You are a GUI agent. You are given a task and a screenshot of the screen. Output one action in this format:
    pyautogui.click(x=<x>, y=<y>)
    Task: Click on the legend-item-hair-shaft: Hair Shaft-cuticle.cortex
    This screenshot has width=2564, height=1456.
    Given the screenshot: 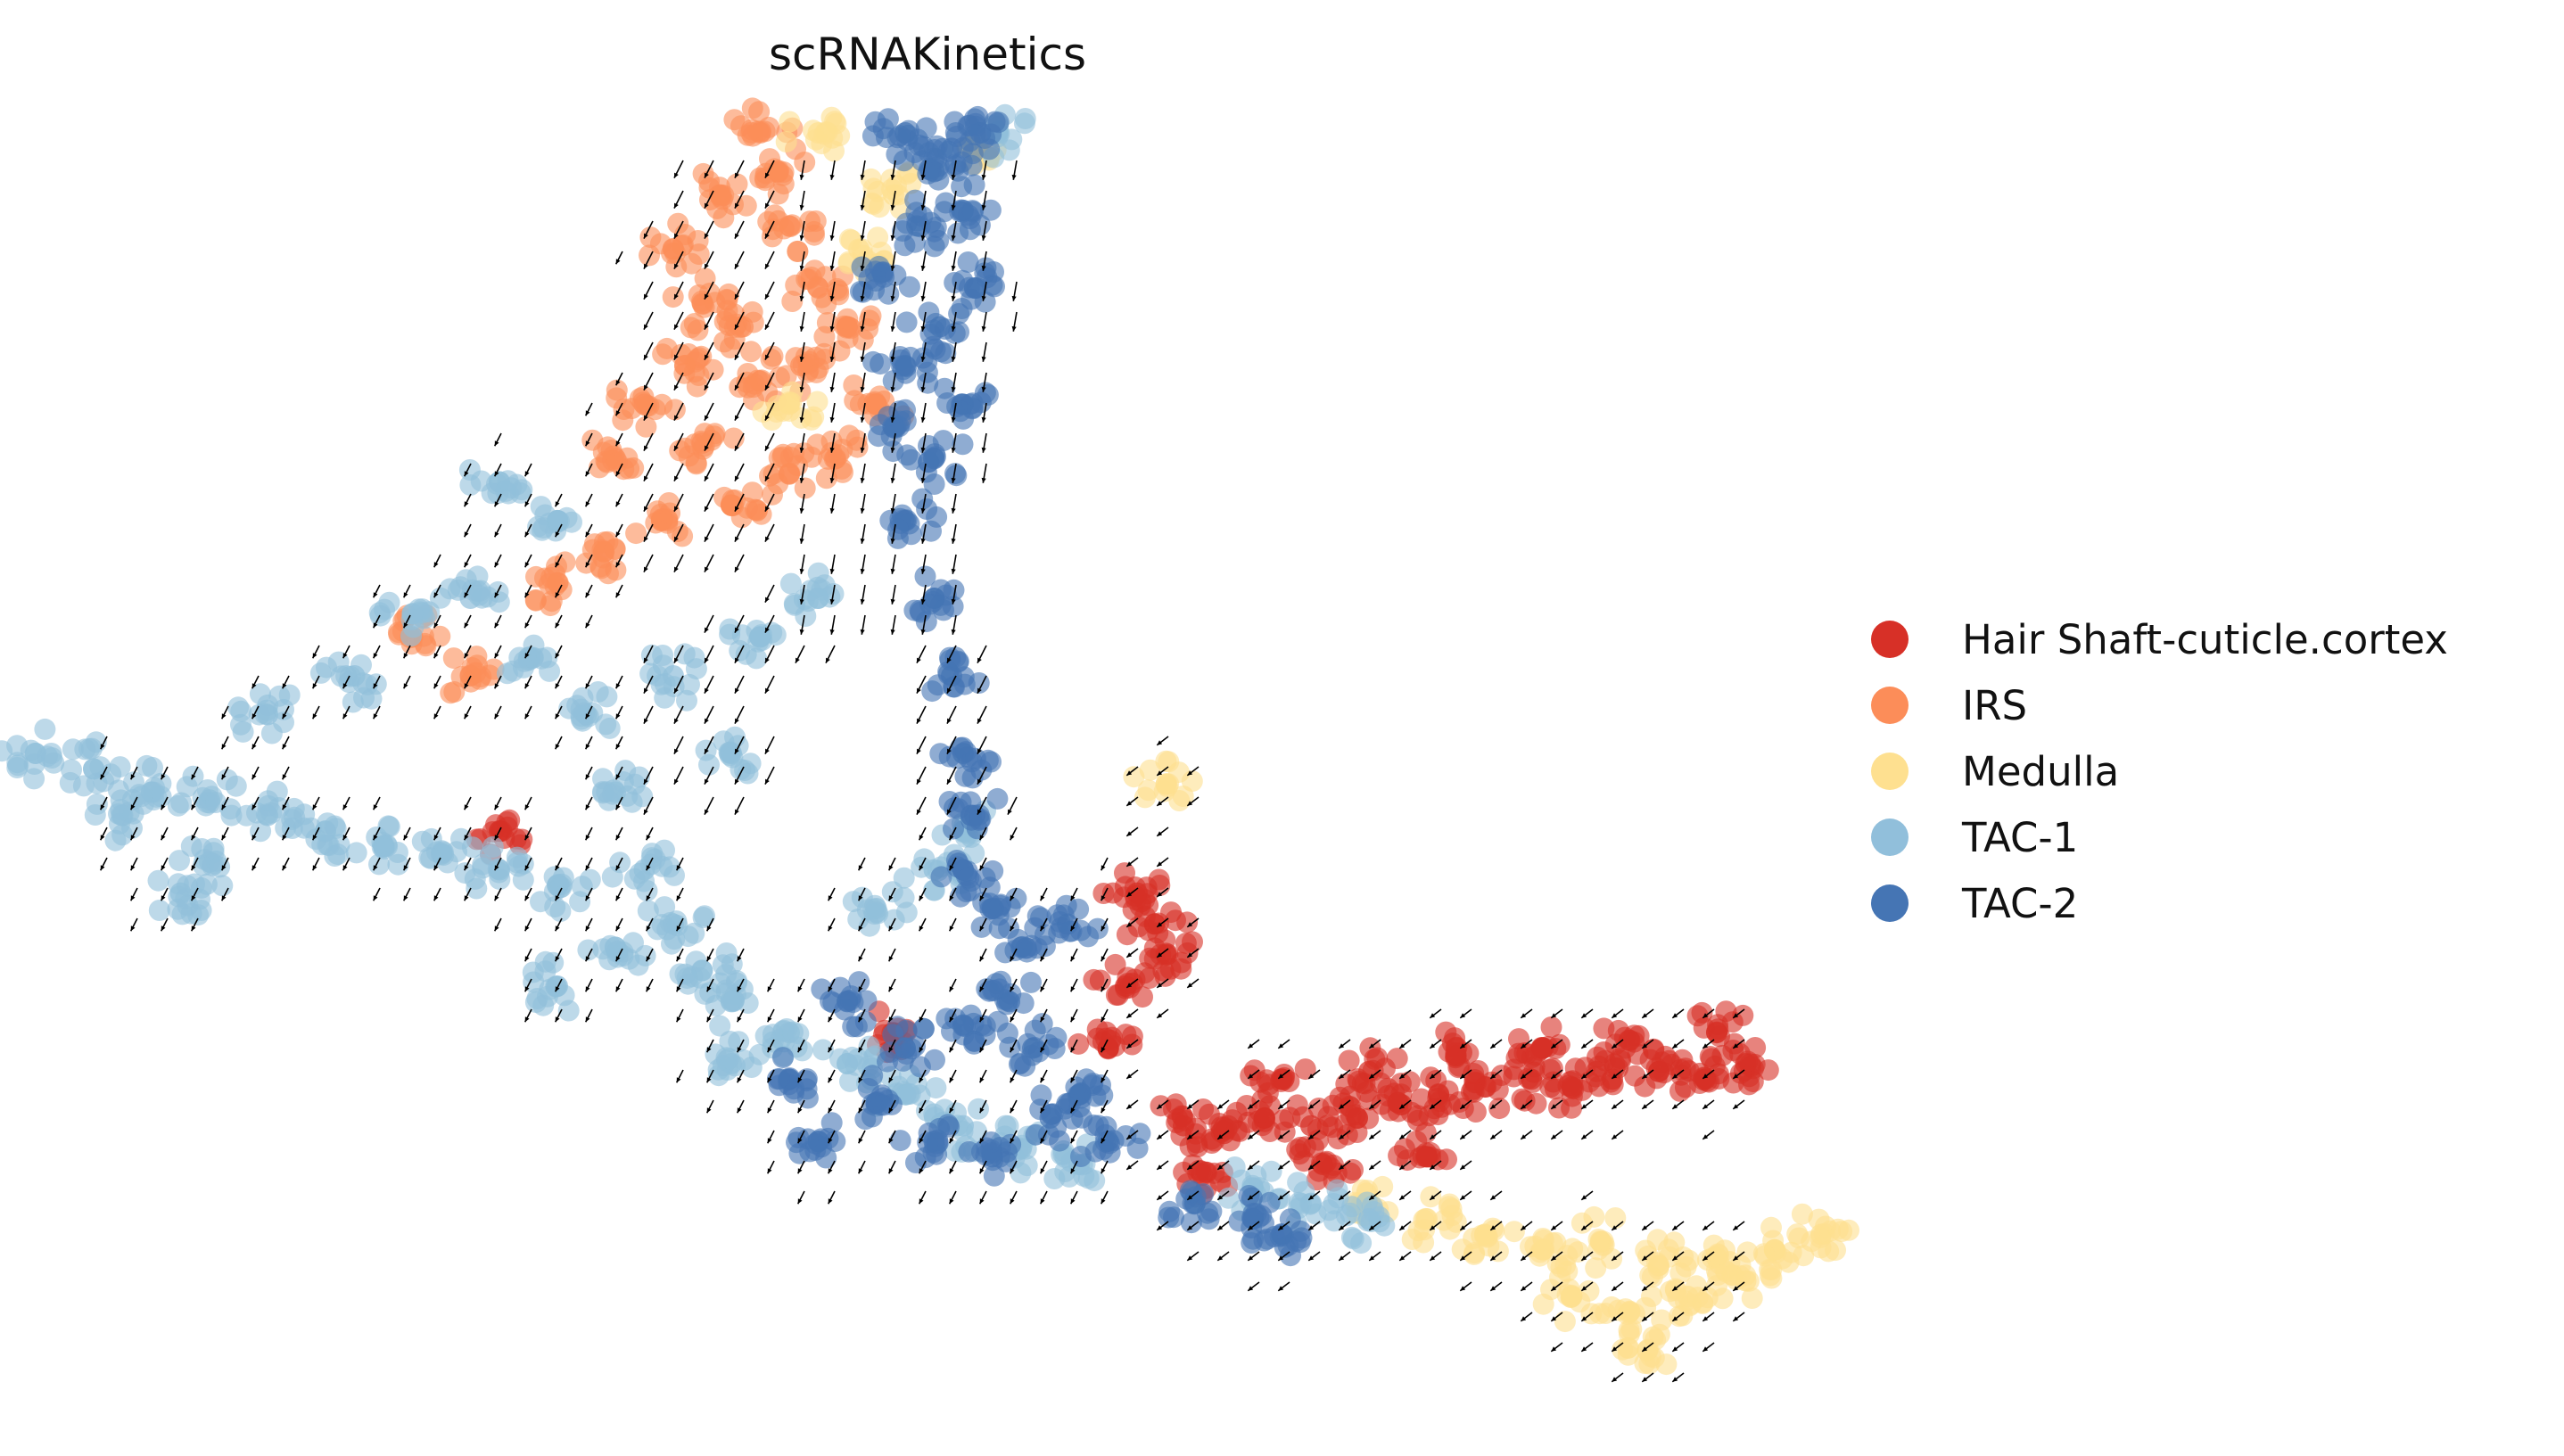 What is the action you would take?
    pyautogui.click(x=2214, y=639)
    